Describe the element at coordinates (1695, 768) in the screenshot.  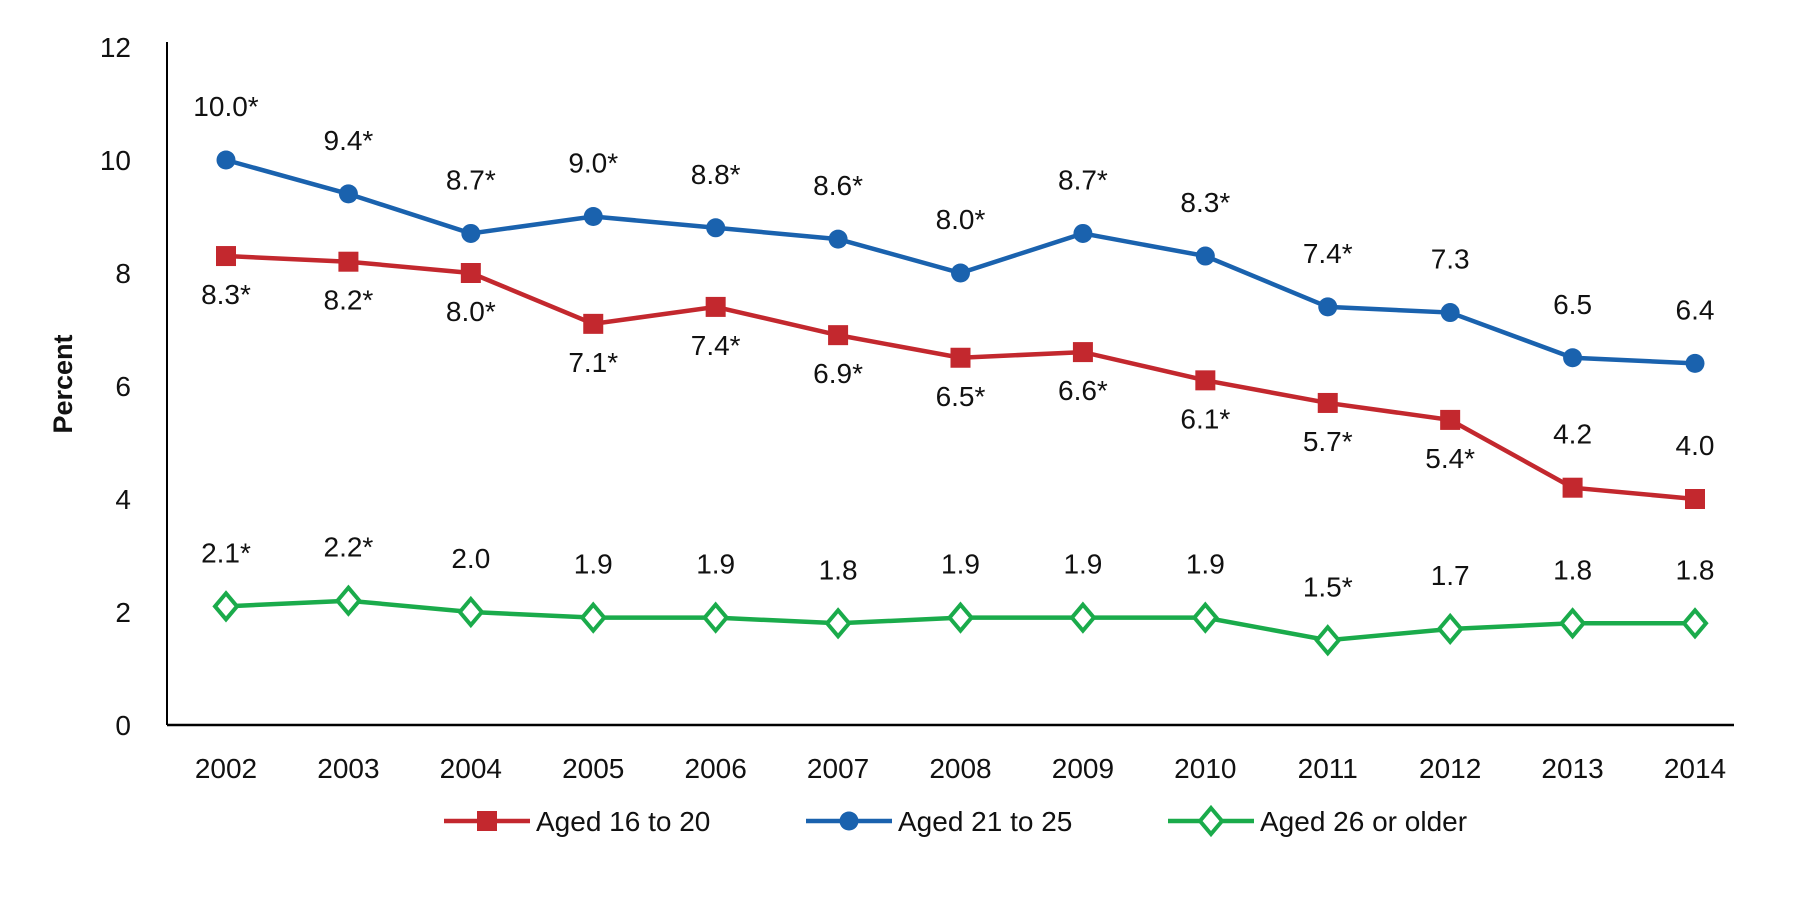
I see `x-tick-label: 2014` at that location.